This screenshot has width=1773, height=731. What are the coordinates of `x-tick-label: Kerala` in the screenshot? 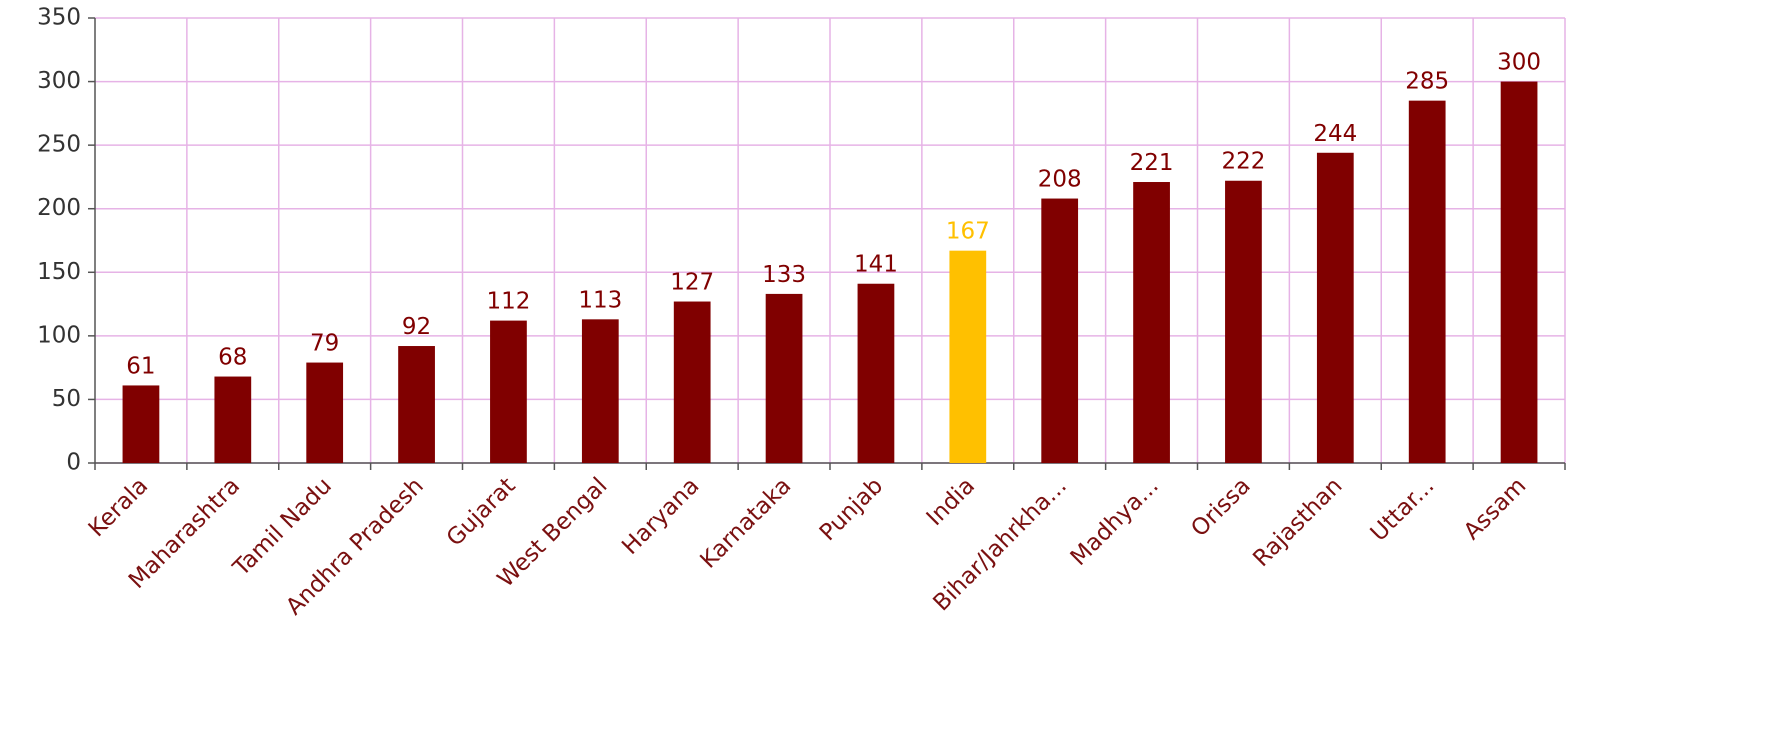 It's located at (118, 507).